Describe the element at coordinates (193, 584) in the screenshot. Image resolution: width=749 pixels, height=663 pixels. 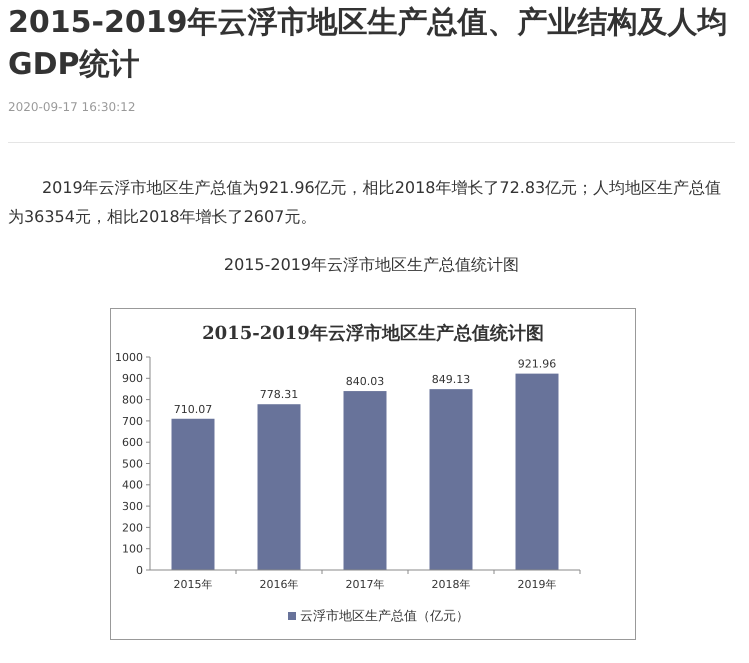
I see `x-tick-label: 2015年` at that location.